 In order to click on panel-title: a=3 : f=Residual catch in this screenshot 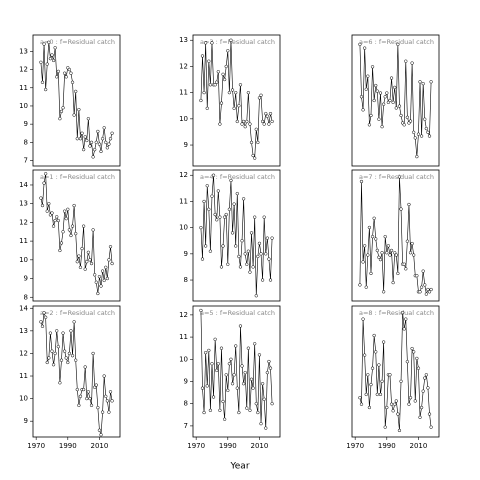, I will do `click(237, 42)`.